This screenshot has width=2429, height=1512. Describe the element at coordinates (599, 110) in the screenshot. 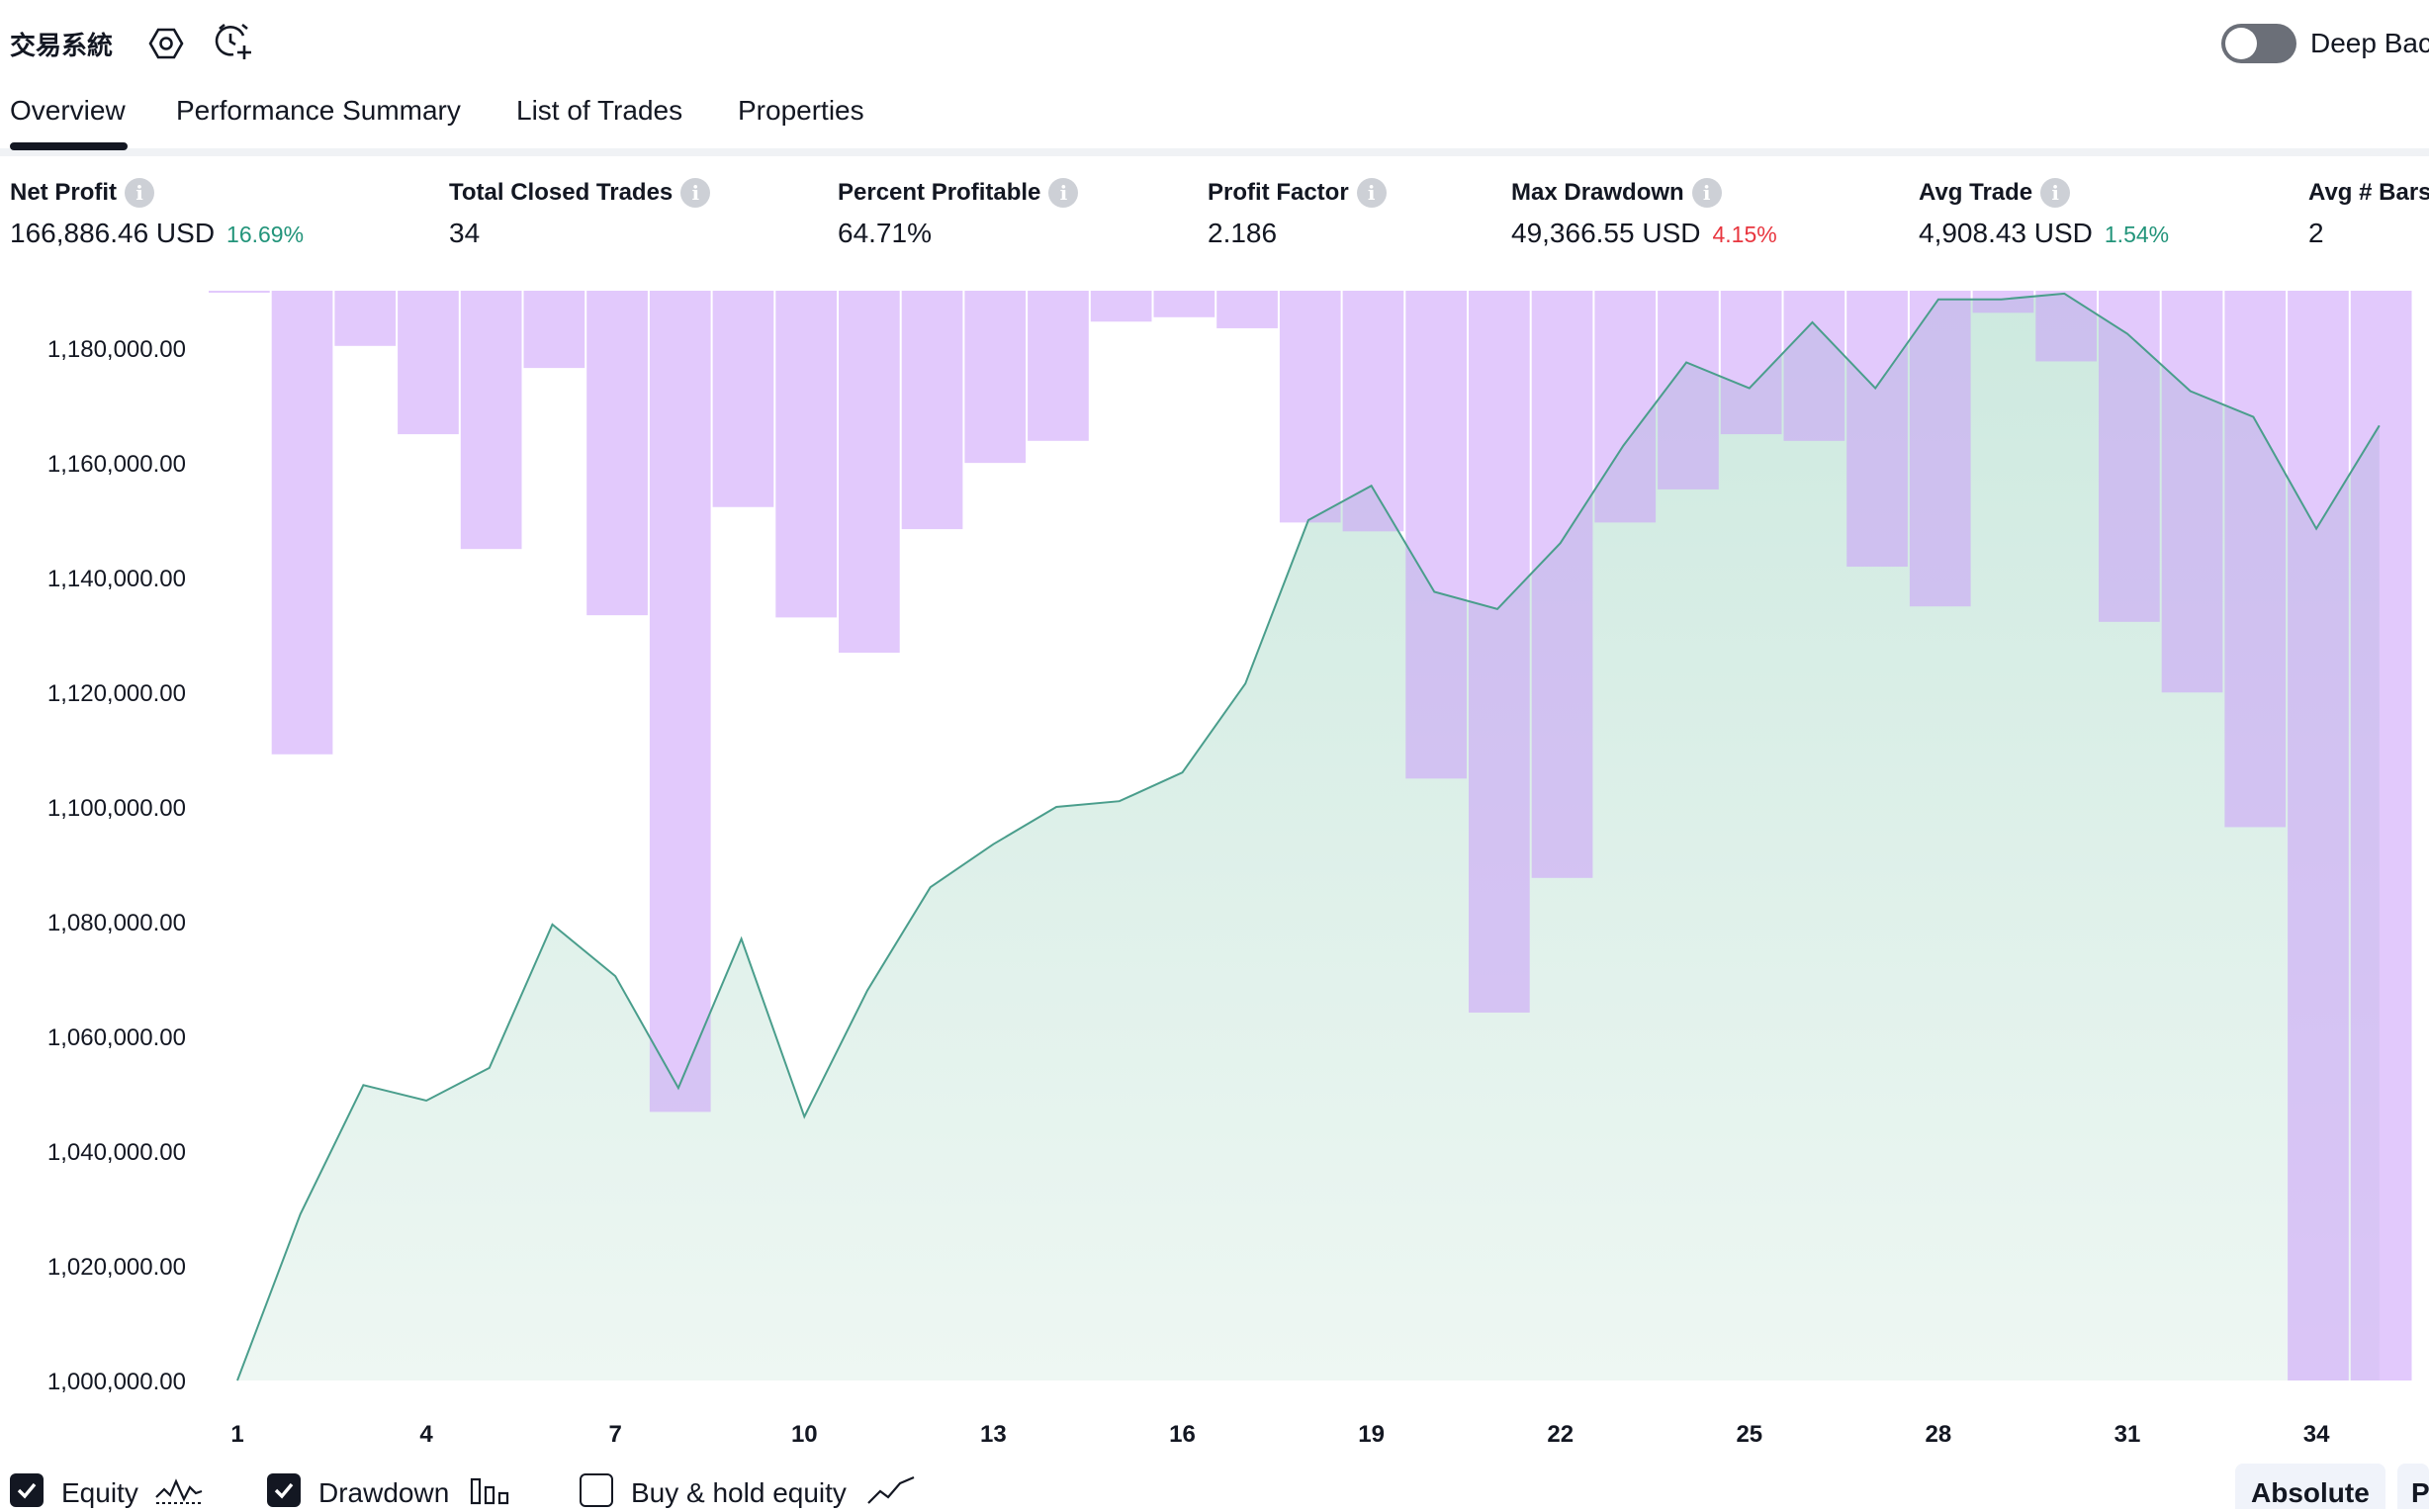

I see `tab-list-of-trades: List of Trades` at that location.